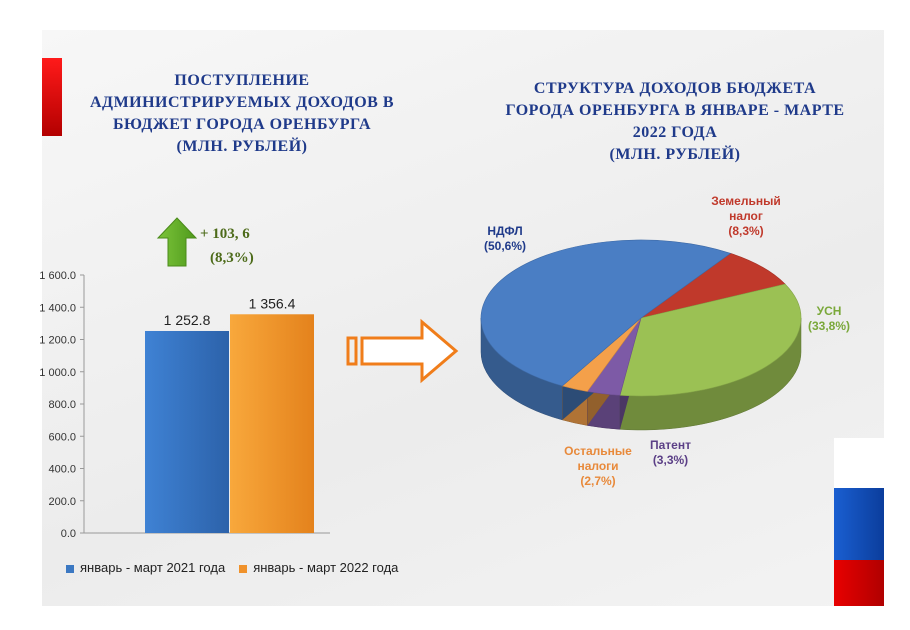  What do you see at coordinates (62, 437) in the screenshot?
I see `y-tick-label: 600.0` at bounding box center [62, 437].